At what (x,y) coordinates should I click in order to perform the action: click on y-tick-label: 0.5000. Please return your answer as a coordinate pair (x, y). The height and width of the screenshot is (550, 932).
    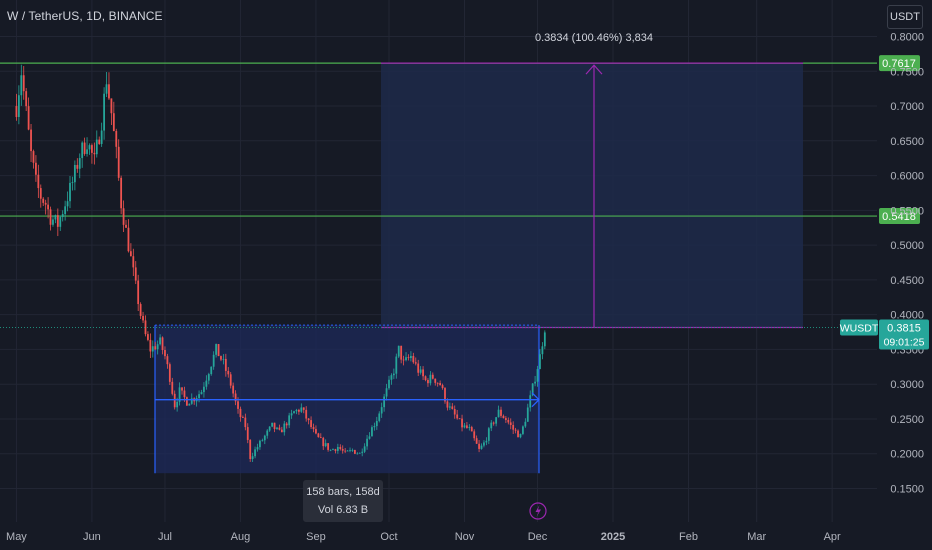
    Looking at the image, I should click on (907, 246).